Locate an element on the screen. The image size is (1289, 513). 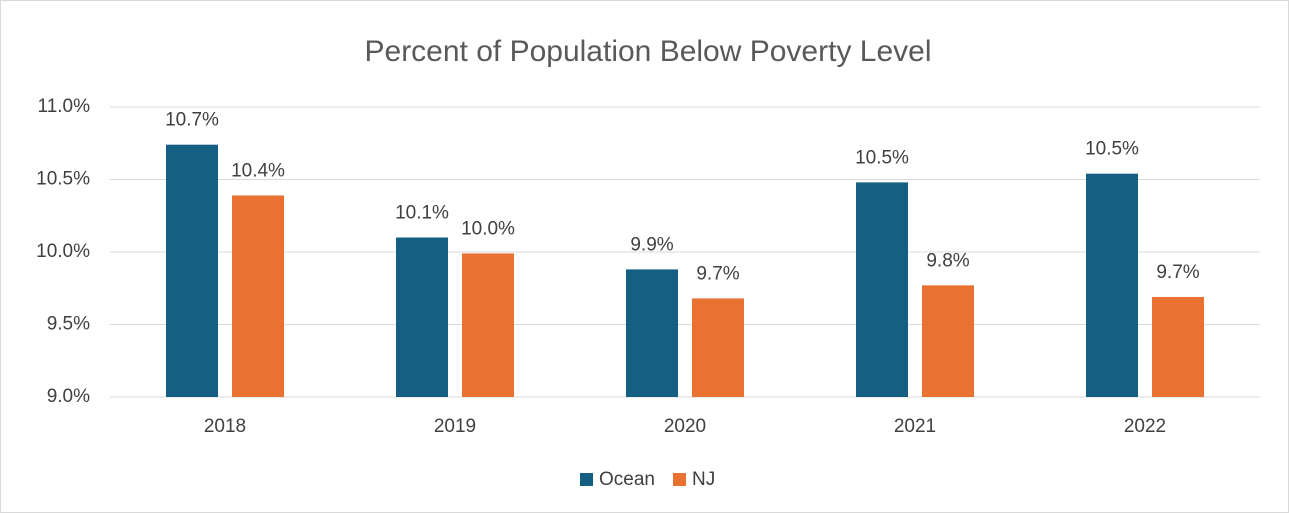
data-label: 9.8% is located at coordinates (947, 260).